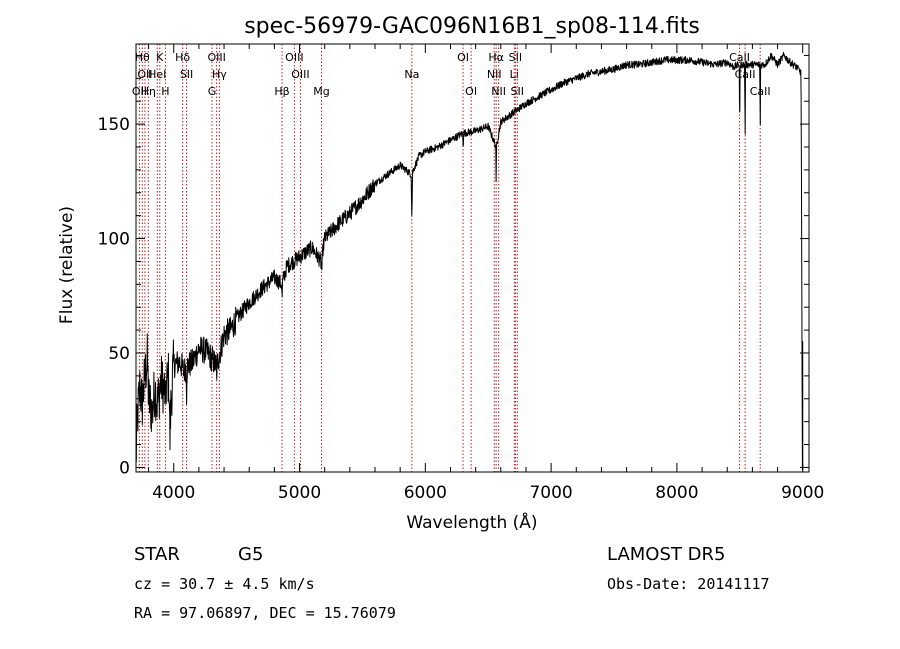 The image size is (900, 649). I want to click on line-label: G, so click(212, 91).